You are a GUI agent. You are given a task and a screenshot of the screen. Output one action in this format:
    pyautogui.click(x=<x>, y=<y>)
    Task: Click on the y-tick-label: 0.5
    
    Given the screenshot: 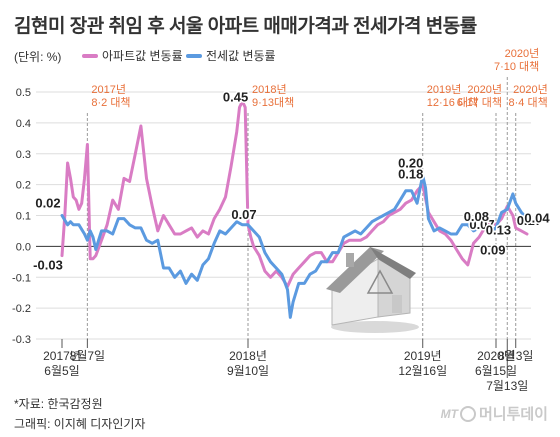 What is the action you would take?
    pyautogui.click(x=23, y=93)
    